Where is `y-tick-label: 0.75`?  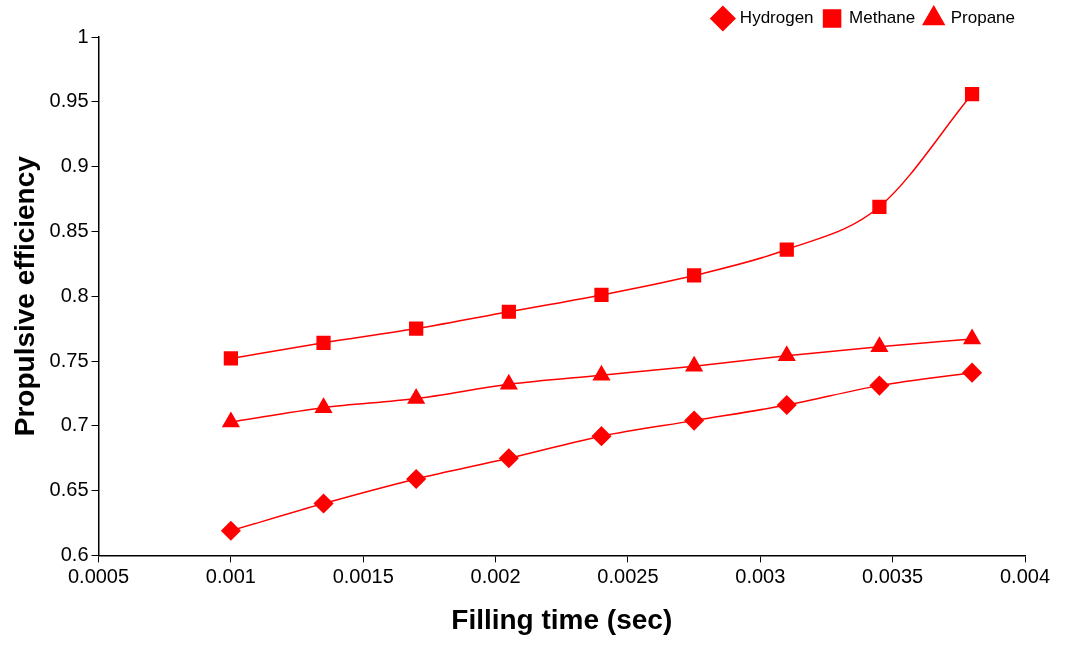 y-tick-label: 0.75 is located at coordinates (69, 359).